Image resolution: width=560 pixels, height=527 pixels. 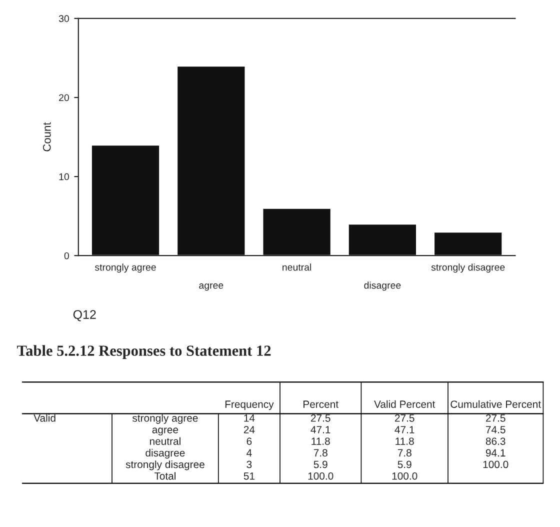 What do you see at coordinates (165, 465) in the screenshot?
I see `category-label: strongly disagree` at bounding box center [165, 465].